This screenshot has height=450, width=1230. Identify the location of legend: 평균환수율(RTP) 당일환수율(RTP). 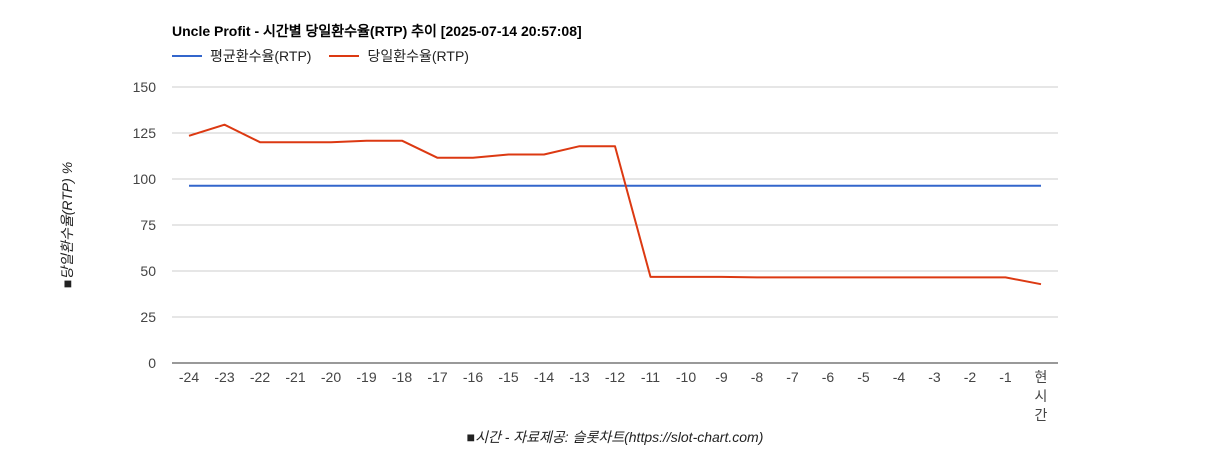
(320, 56).